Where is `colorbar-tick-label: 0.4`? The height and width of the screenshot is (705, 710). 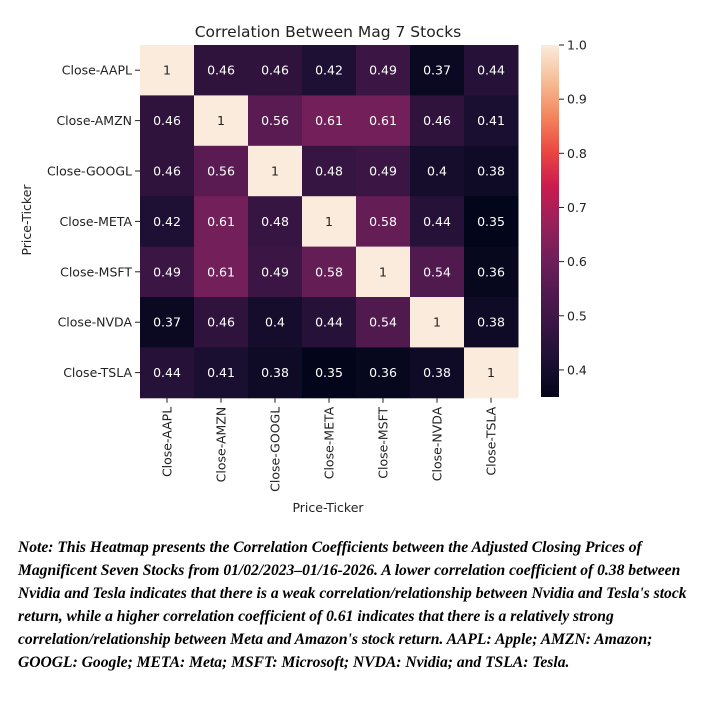 colorbar-tick-label: 0.4 is located at coordinates (577, 369).